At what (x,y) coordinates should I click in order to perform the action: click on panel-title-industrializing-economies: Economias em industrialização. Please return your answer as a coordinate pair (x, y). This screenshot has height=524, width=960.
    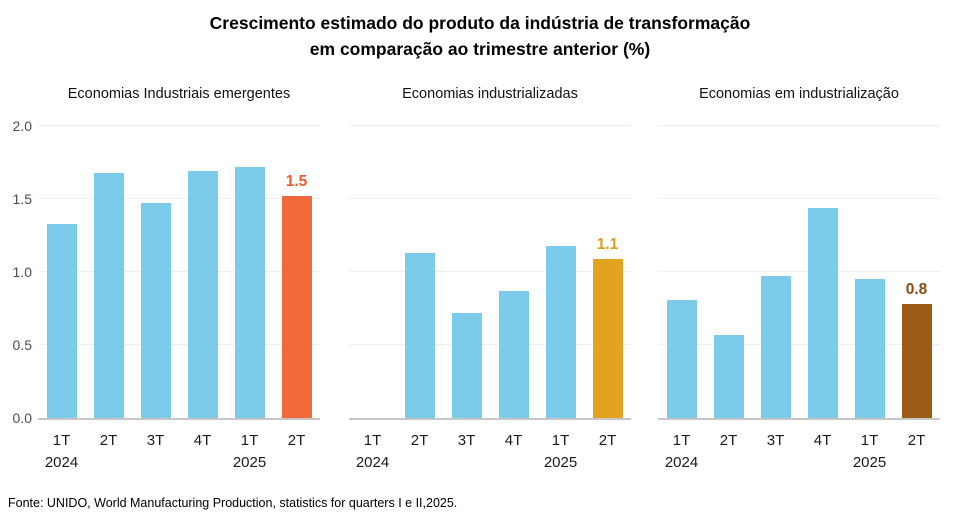
    Looking at the image, I should click on (799, 94).